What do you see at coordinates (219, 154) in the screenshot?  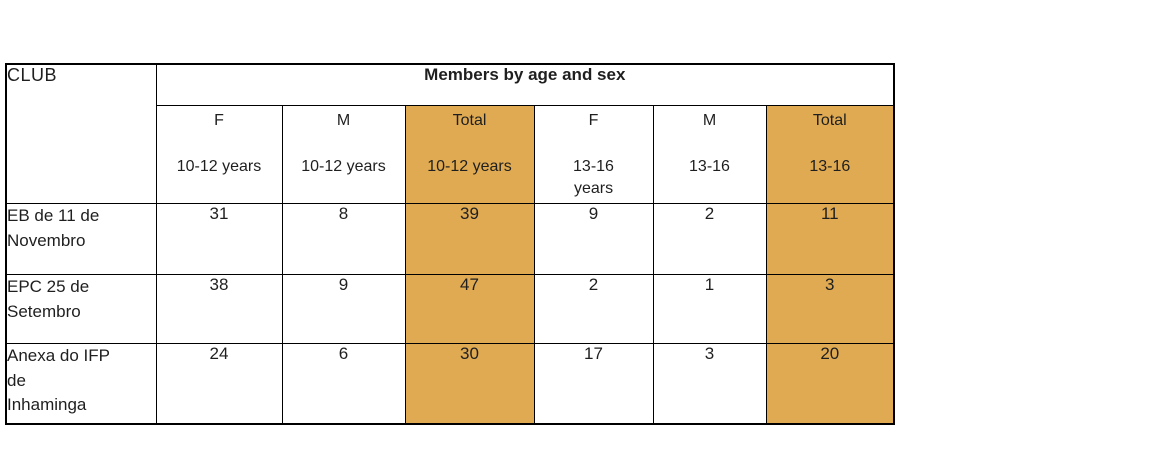 I see `col-header-f-10-12: F 10-12 years` at bounding box center [219, 154].